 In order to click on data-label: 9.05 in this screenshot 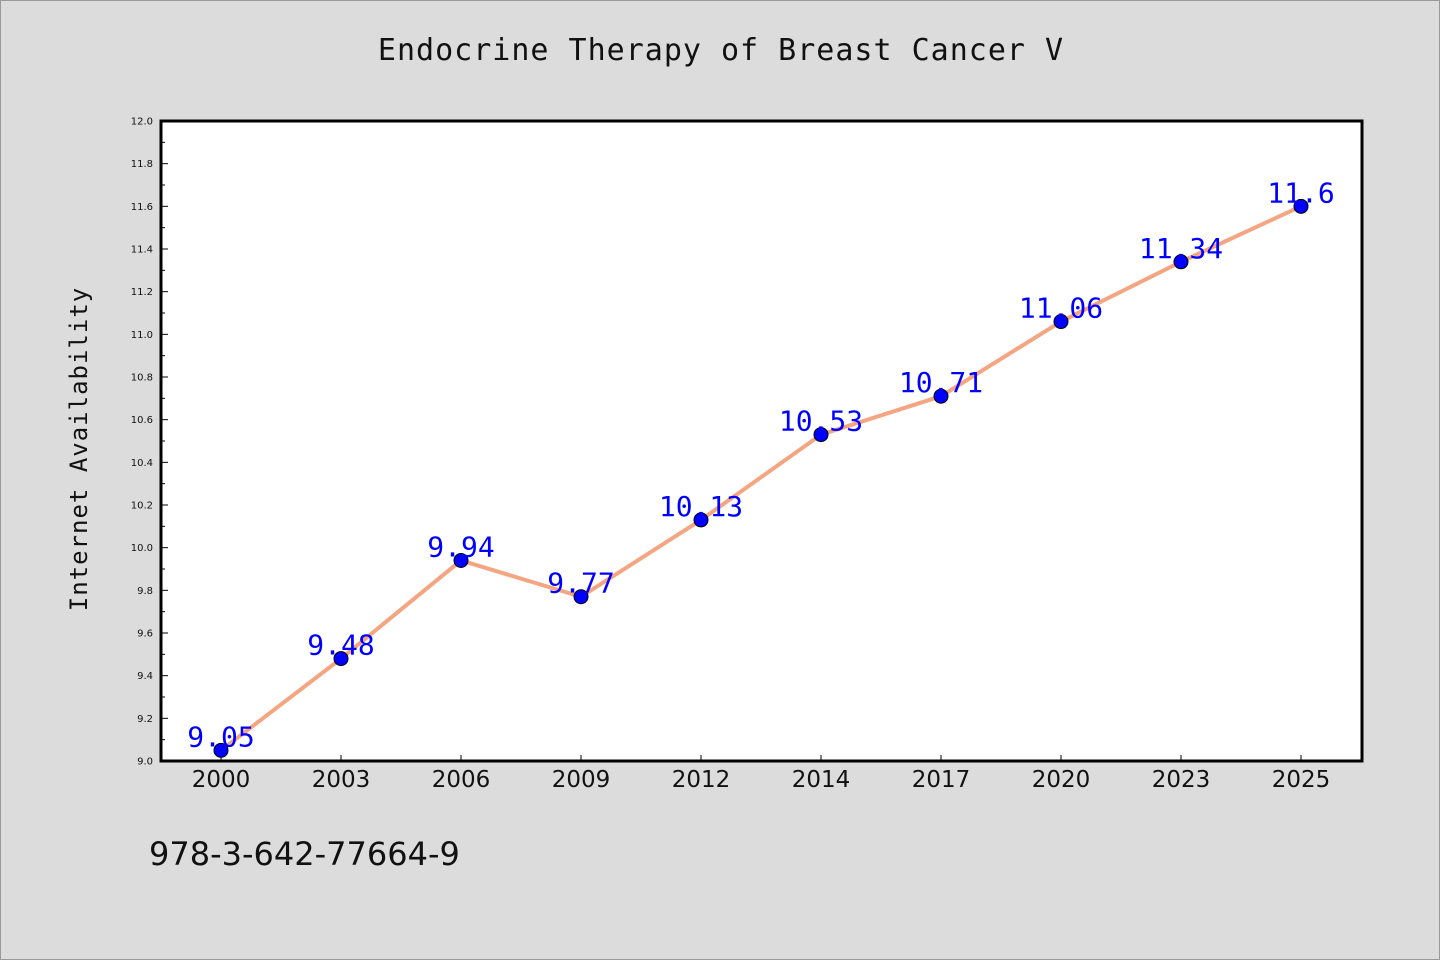, I will do `click(220, 736)`.